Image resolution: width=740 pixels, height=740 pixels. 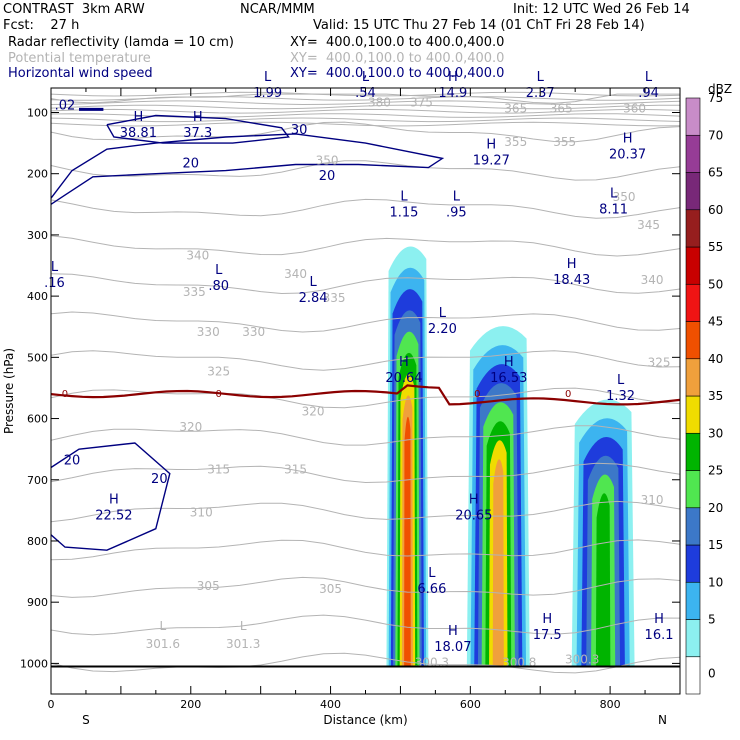 I want to click on theta-extreme-kind-1: L, so click(x=243, y=626).